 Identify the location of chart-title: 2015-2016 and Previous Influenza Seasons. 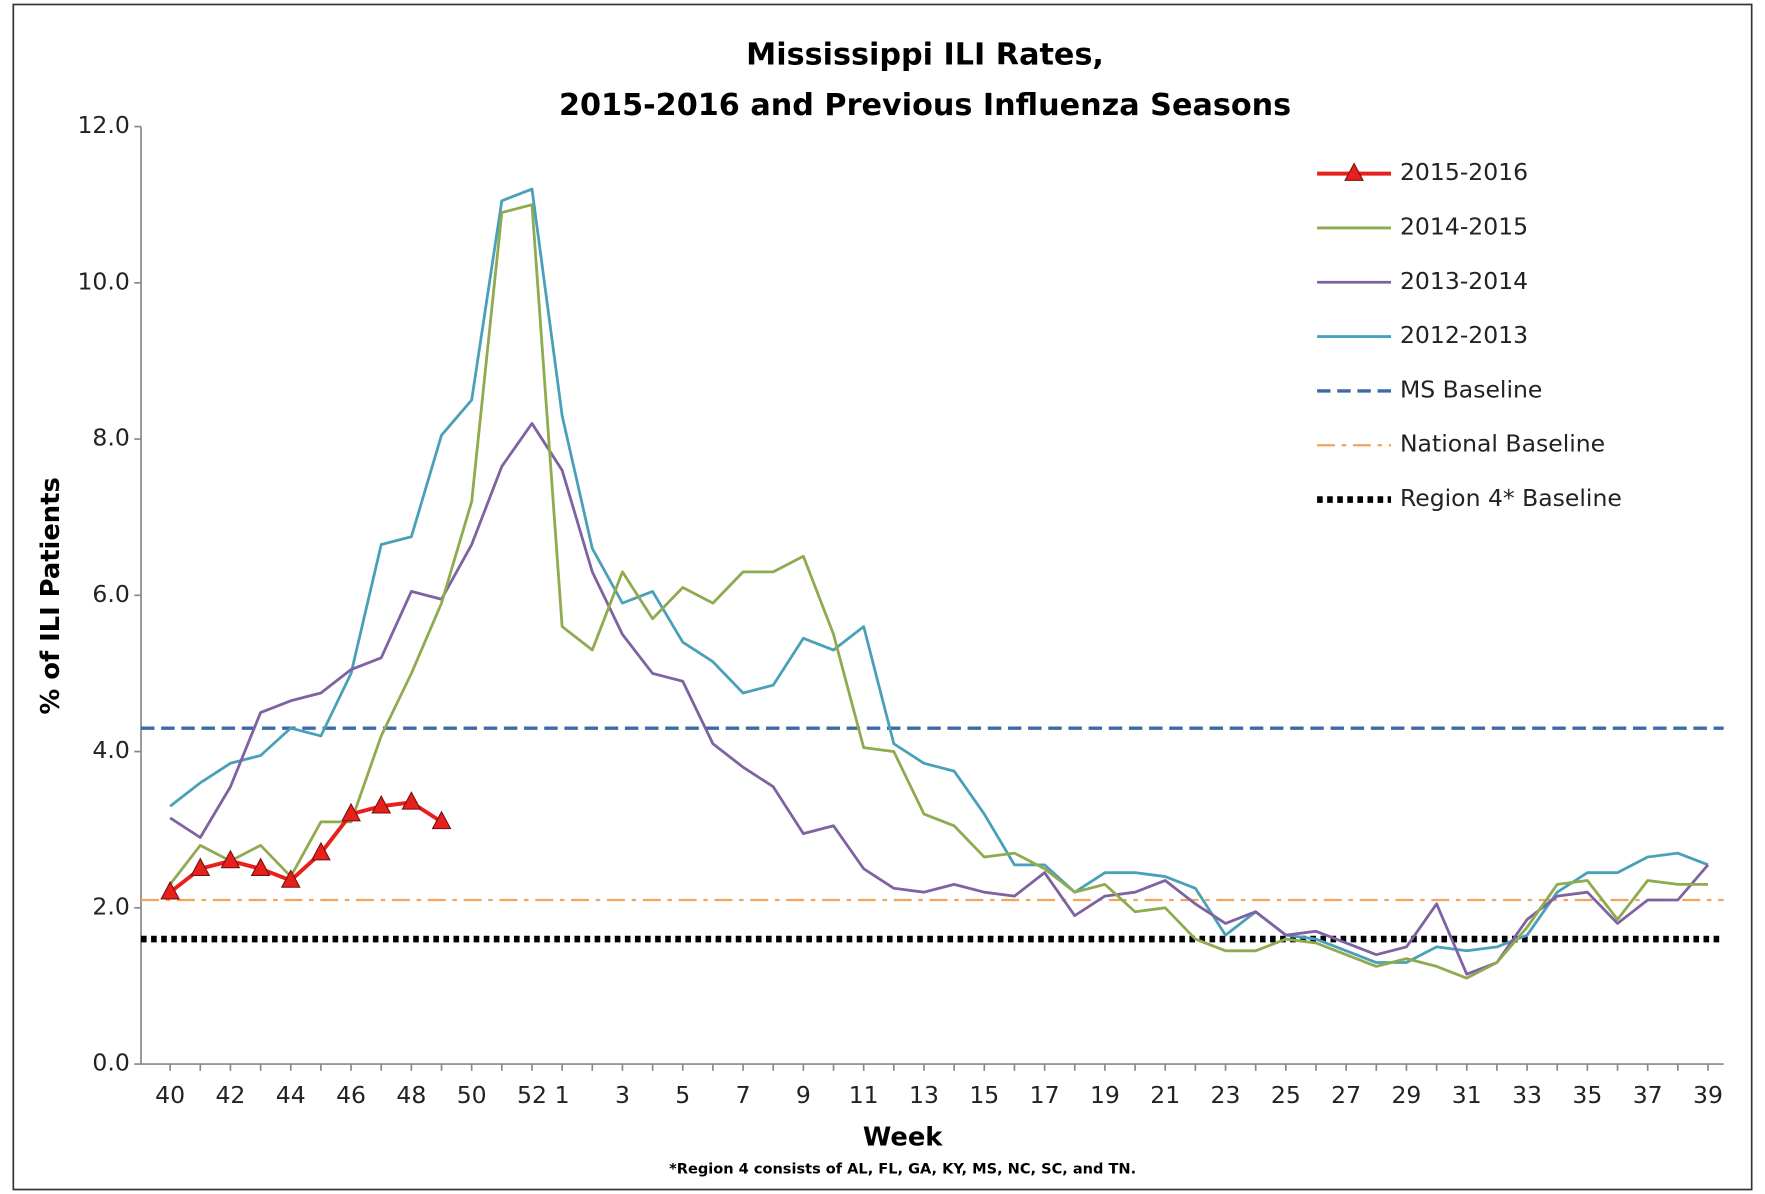
(925, 105).